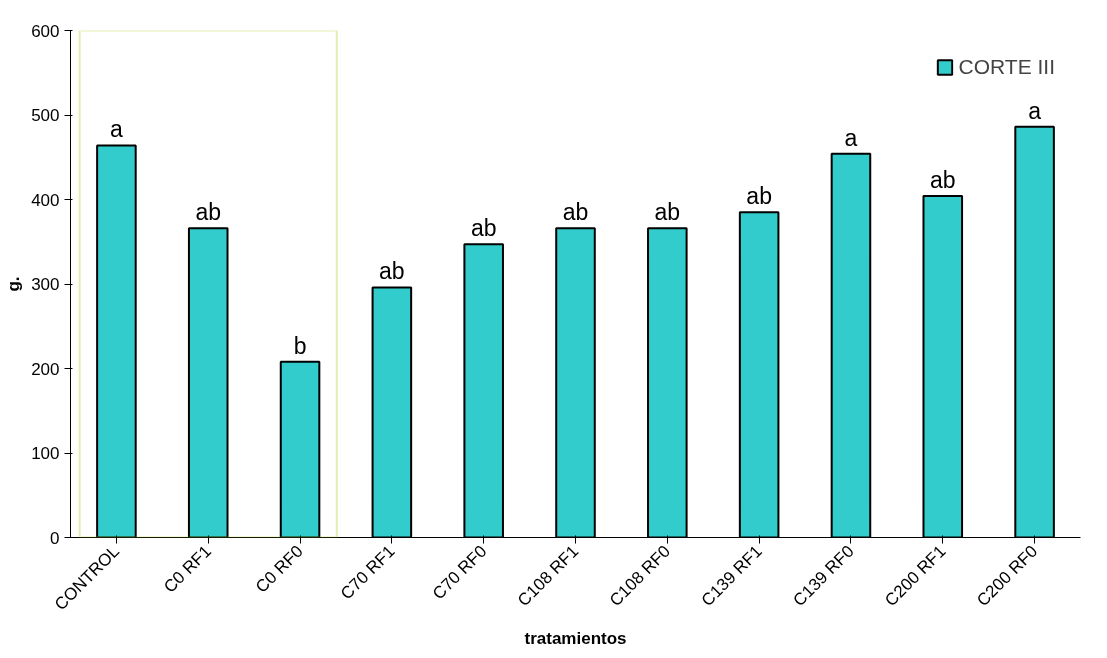  Describe the element at coordinates (300, 345) in the screenshot. I see `data-label: b` at that location.